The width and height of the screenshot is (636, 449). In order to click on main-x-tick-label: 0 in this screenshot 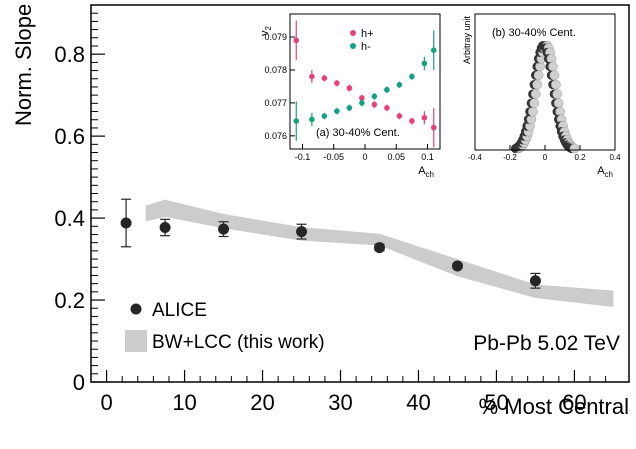, I will do `click(106, 402)`.